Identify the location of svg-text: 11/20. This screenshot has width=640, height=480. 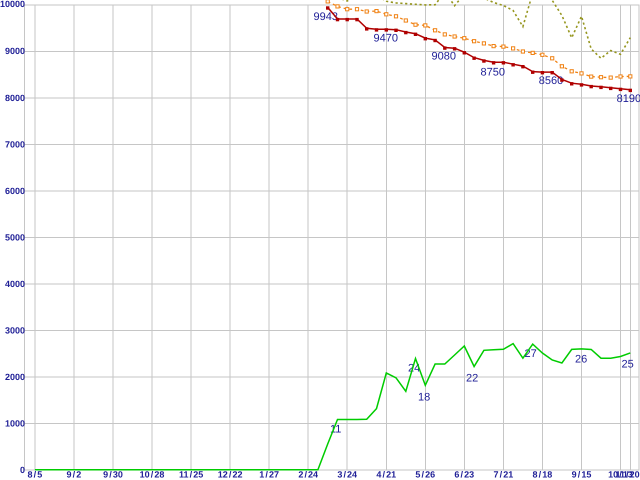
(627, 475).